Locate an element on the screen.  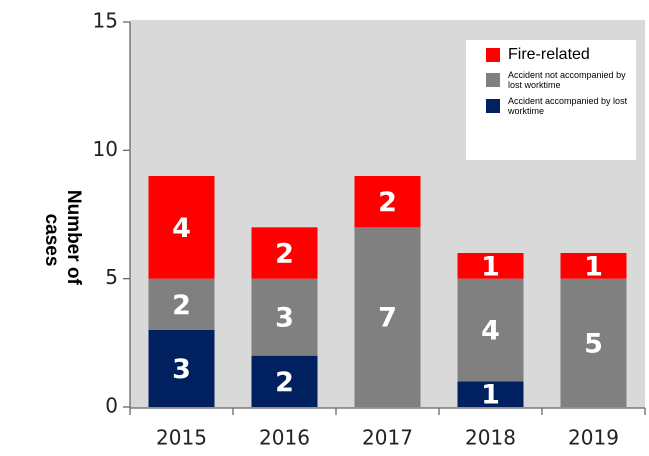
data-label: 7 is located at coordinates (387, 318).